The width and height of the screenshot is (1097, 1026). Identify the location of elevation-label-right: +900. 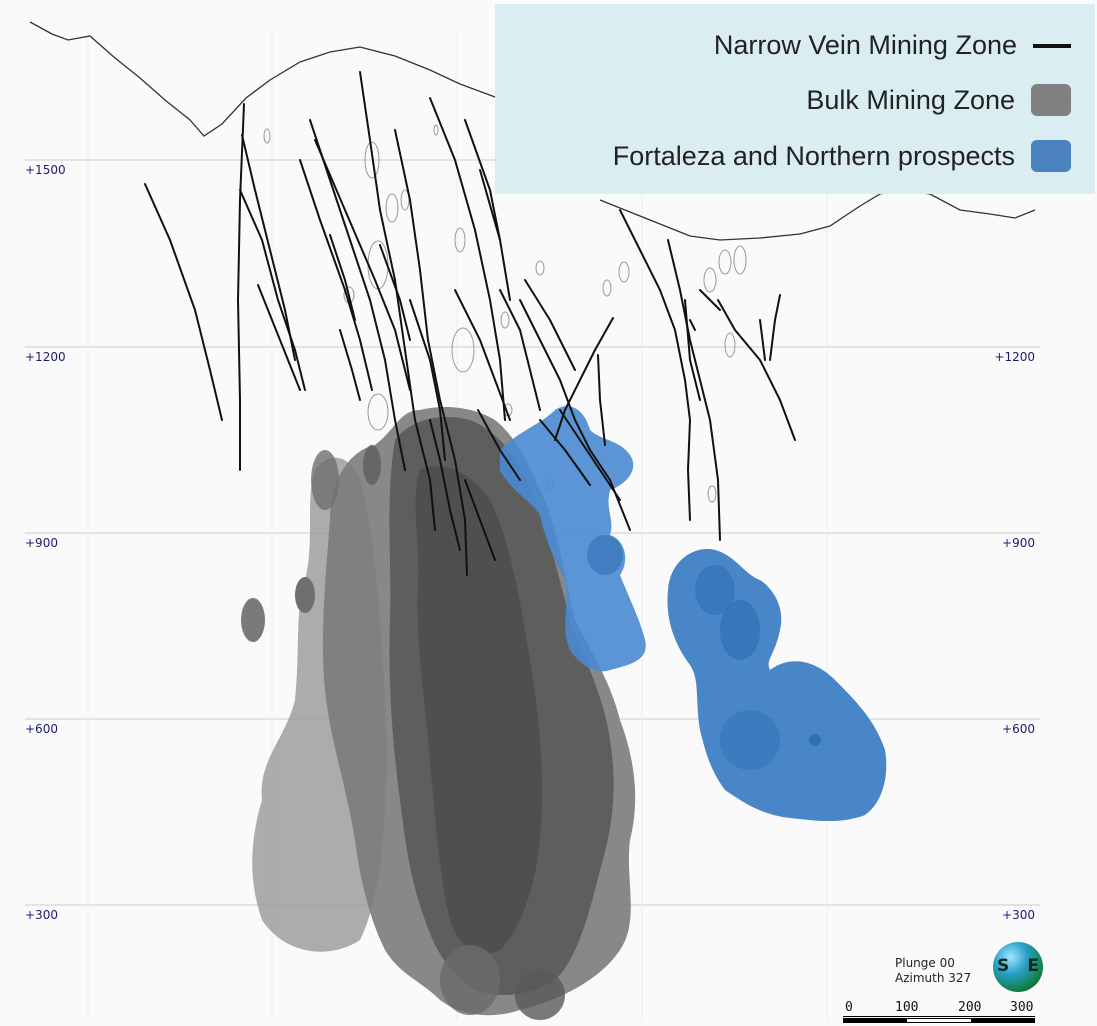
(1018, 543).